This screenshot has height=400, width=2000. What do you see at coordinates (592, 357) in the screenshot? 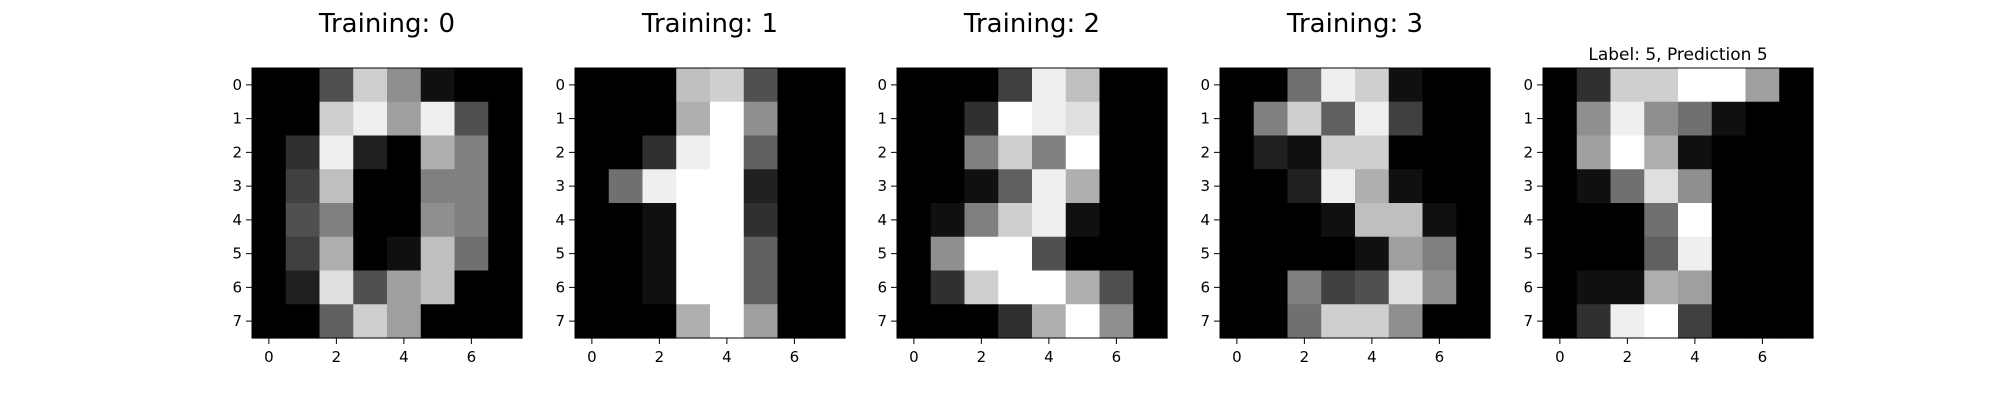
I see `x-tick-label: 0` at bounding box center [592, 357].